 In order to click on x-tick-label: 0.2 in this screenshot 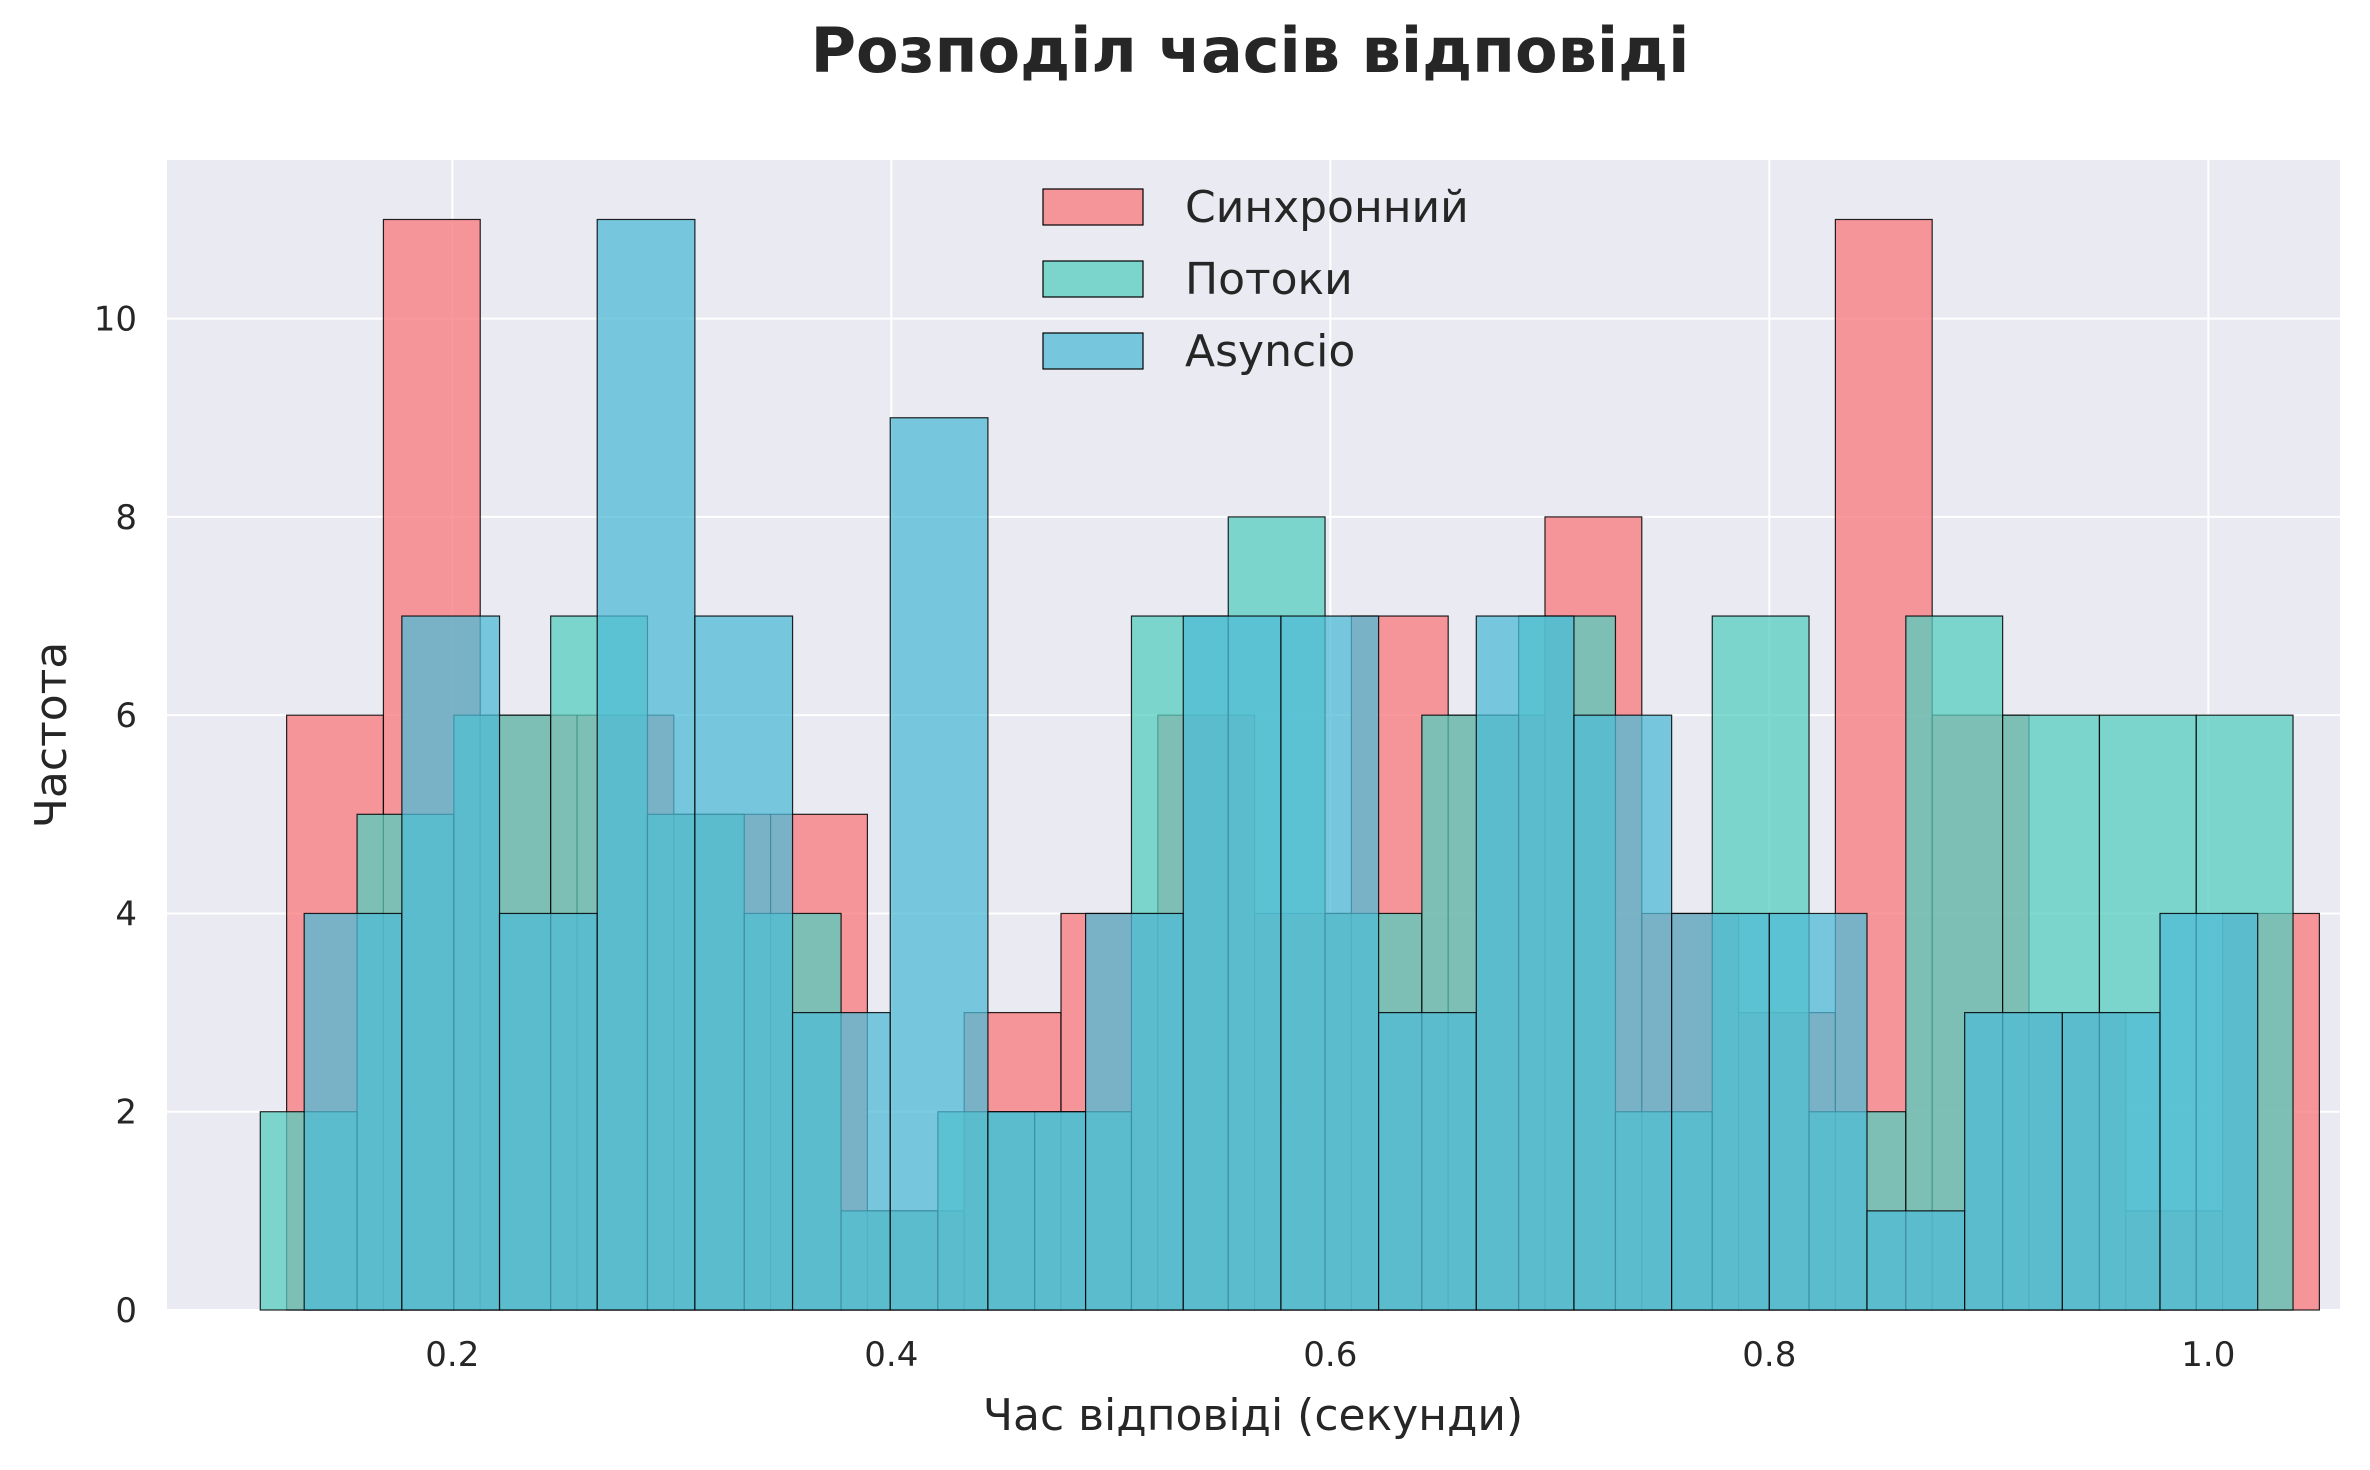, I will do `click(452, 1355)`.